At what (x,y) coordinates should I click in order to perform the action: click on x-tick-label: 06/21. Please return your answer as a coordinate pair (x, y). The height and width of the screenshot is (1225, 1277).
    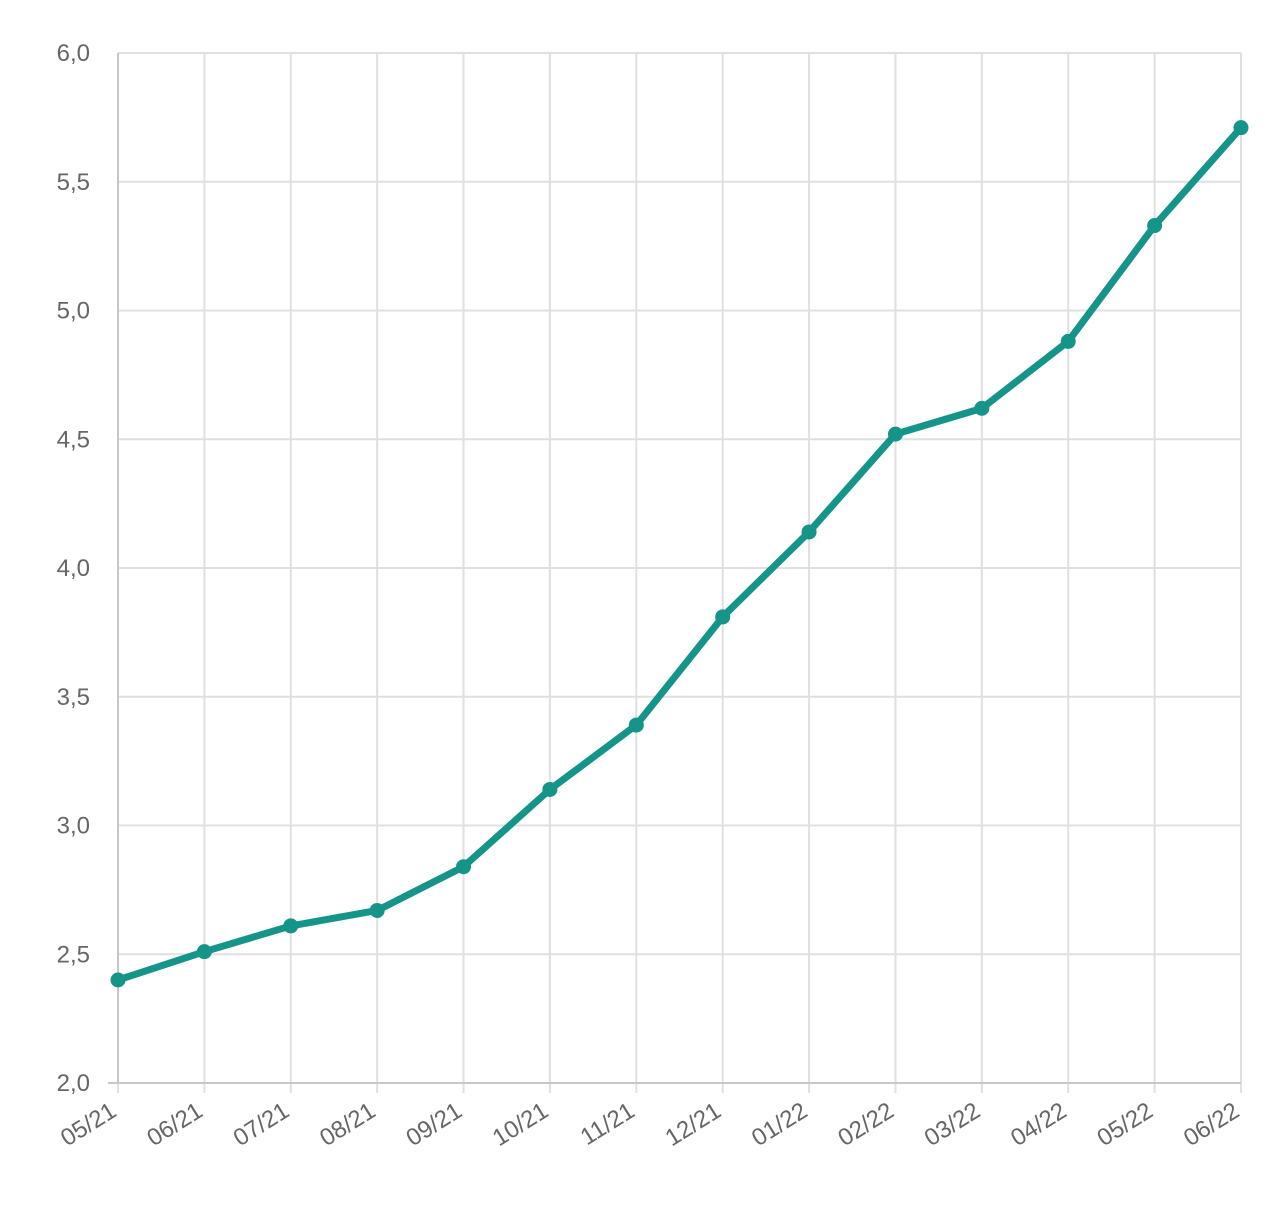
    Looking at the image, I should click on (174, 1124).